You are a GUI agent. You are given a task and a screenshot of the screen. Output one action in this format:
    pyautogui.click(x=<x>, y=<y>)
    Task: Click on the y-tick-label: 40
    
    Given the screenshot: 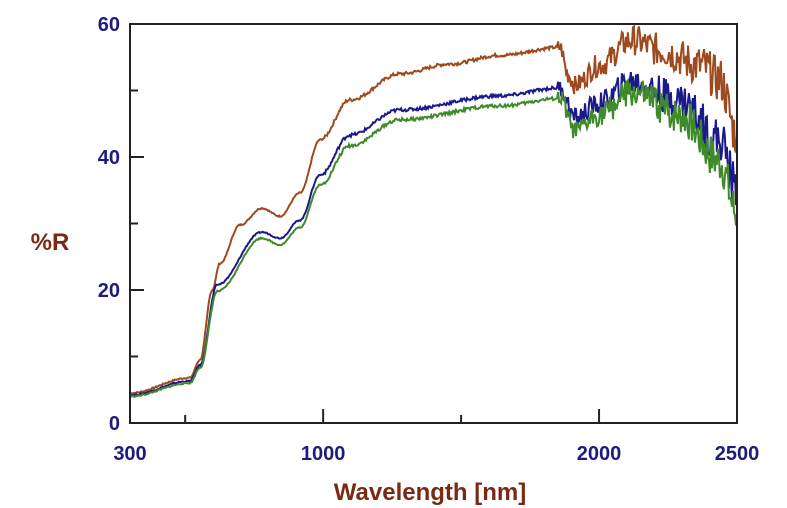 What is the action you would take?
    pyautogui.click(x=109, y=158)
    